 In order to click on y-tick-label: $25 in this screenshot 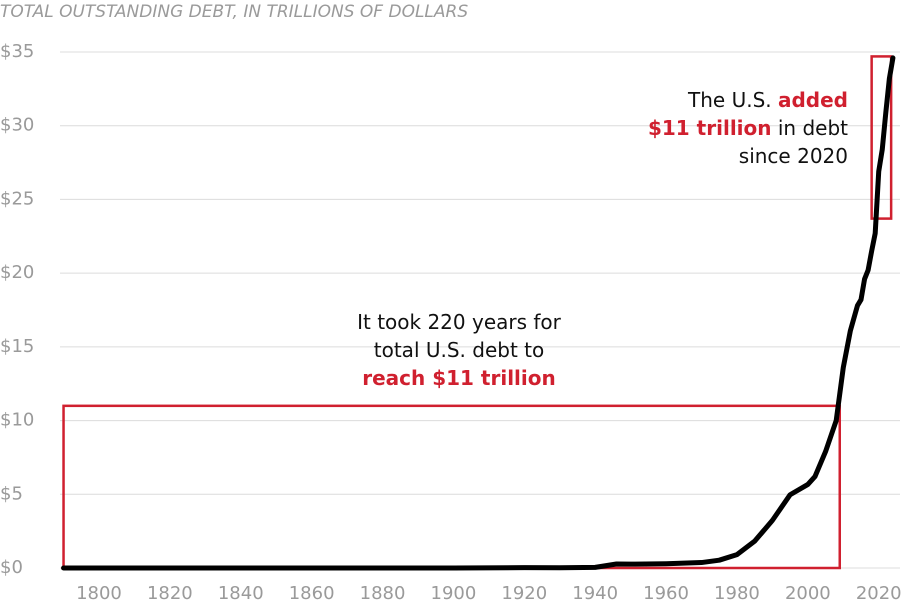, I will do `click(17, 198)`.